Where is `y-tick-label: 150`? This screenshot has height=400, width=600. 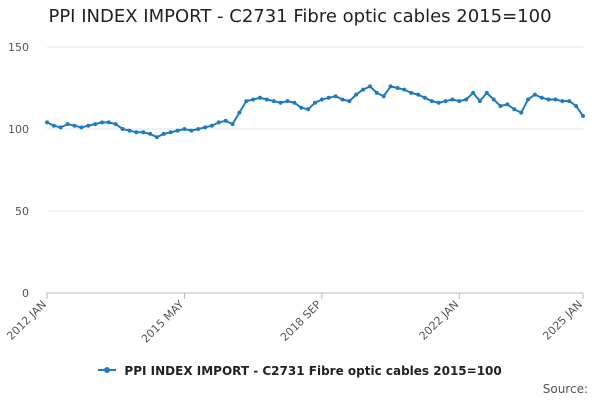
y-tick-label: 150 is located at coordinates (18, 47).